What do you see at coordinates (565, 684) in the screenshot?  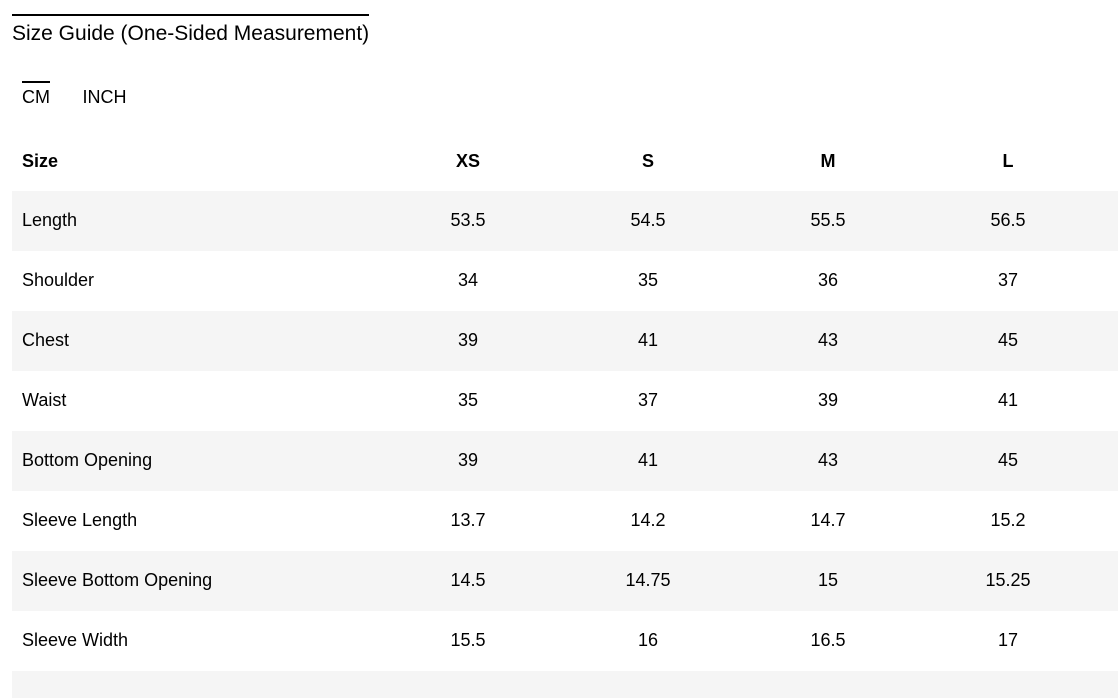 I see `table-row-partial` at bounding box center [565, 684].